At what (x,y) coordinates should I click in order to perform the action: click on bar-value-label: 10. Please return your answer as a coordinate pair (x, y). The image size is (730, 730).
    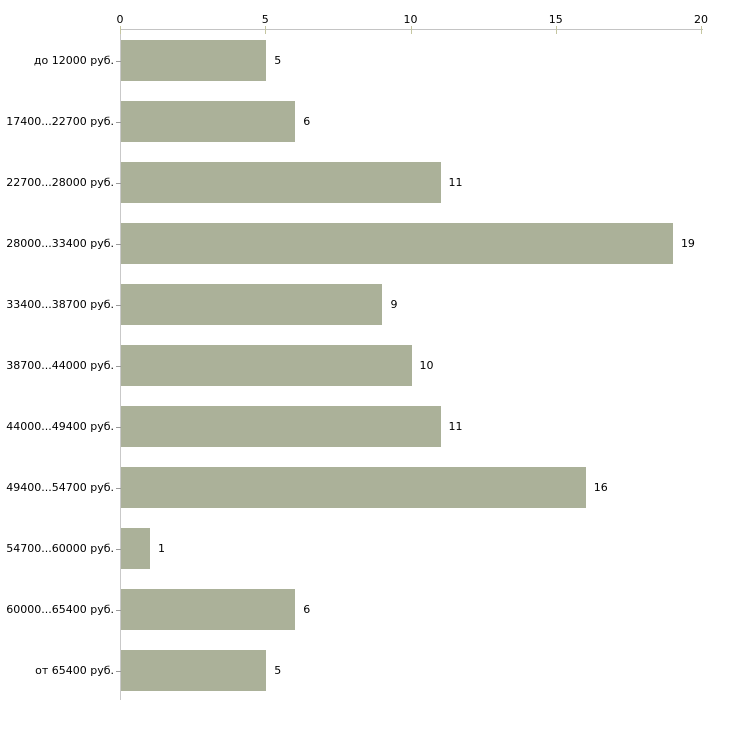
    Looking at the image, I should click on (426, 365).